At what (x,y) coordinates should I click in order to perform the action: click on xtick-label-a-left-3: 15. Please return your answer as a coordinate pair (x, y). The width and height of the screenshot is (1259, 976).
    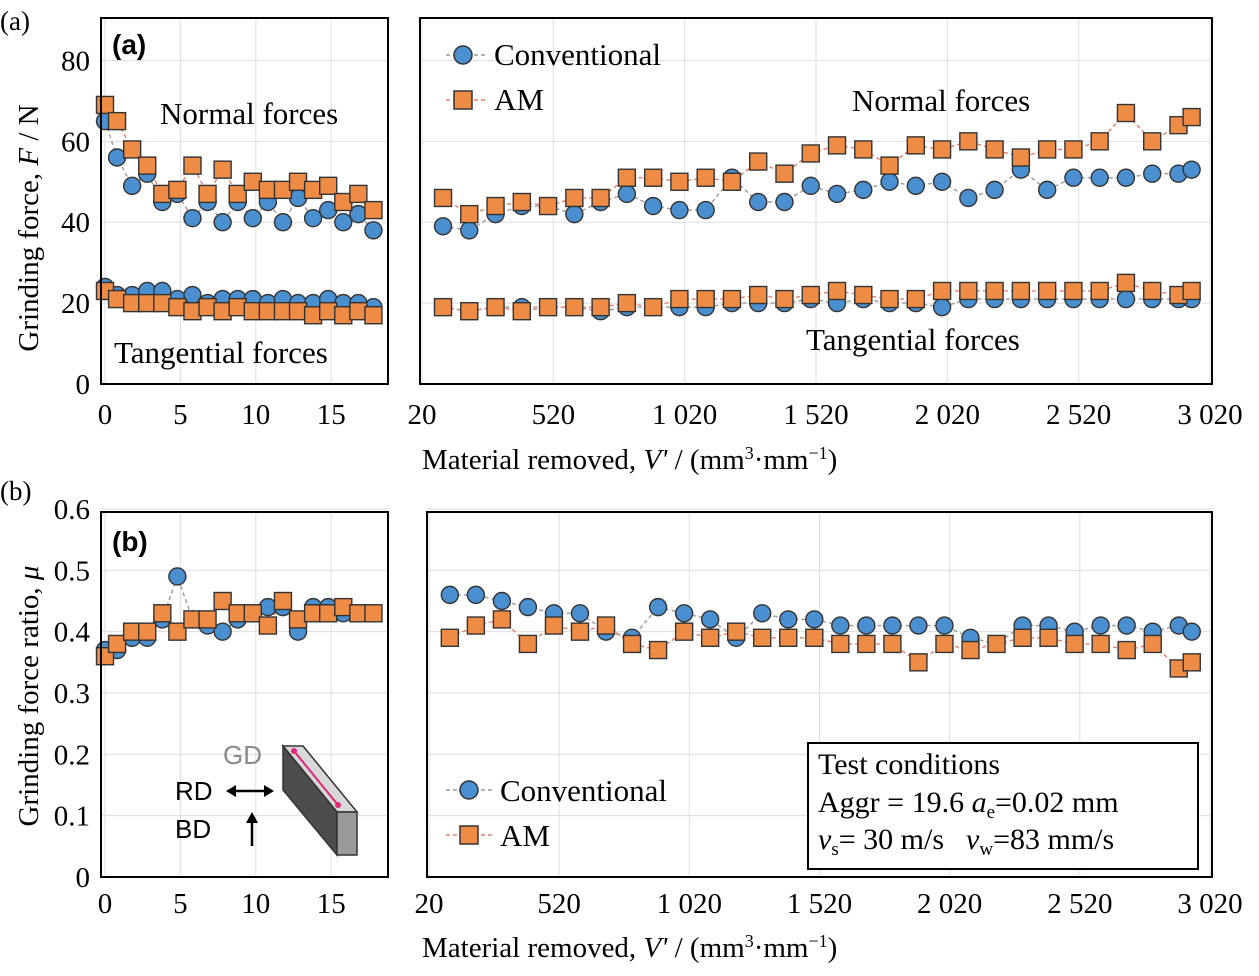
    Looking at the image, I should click on (331, 415).